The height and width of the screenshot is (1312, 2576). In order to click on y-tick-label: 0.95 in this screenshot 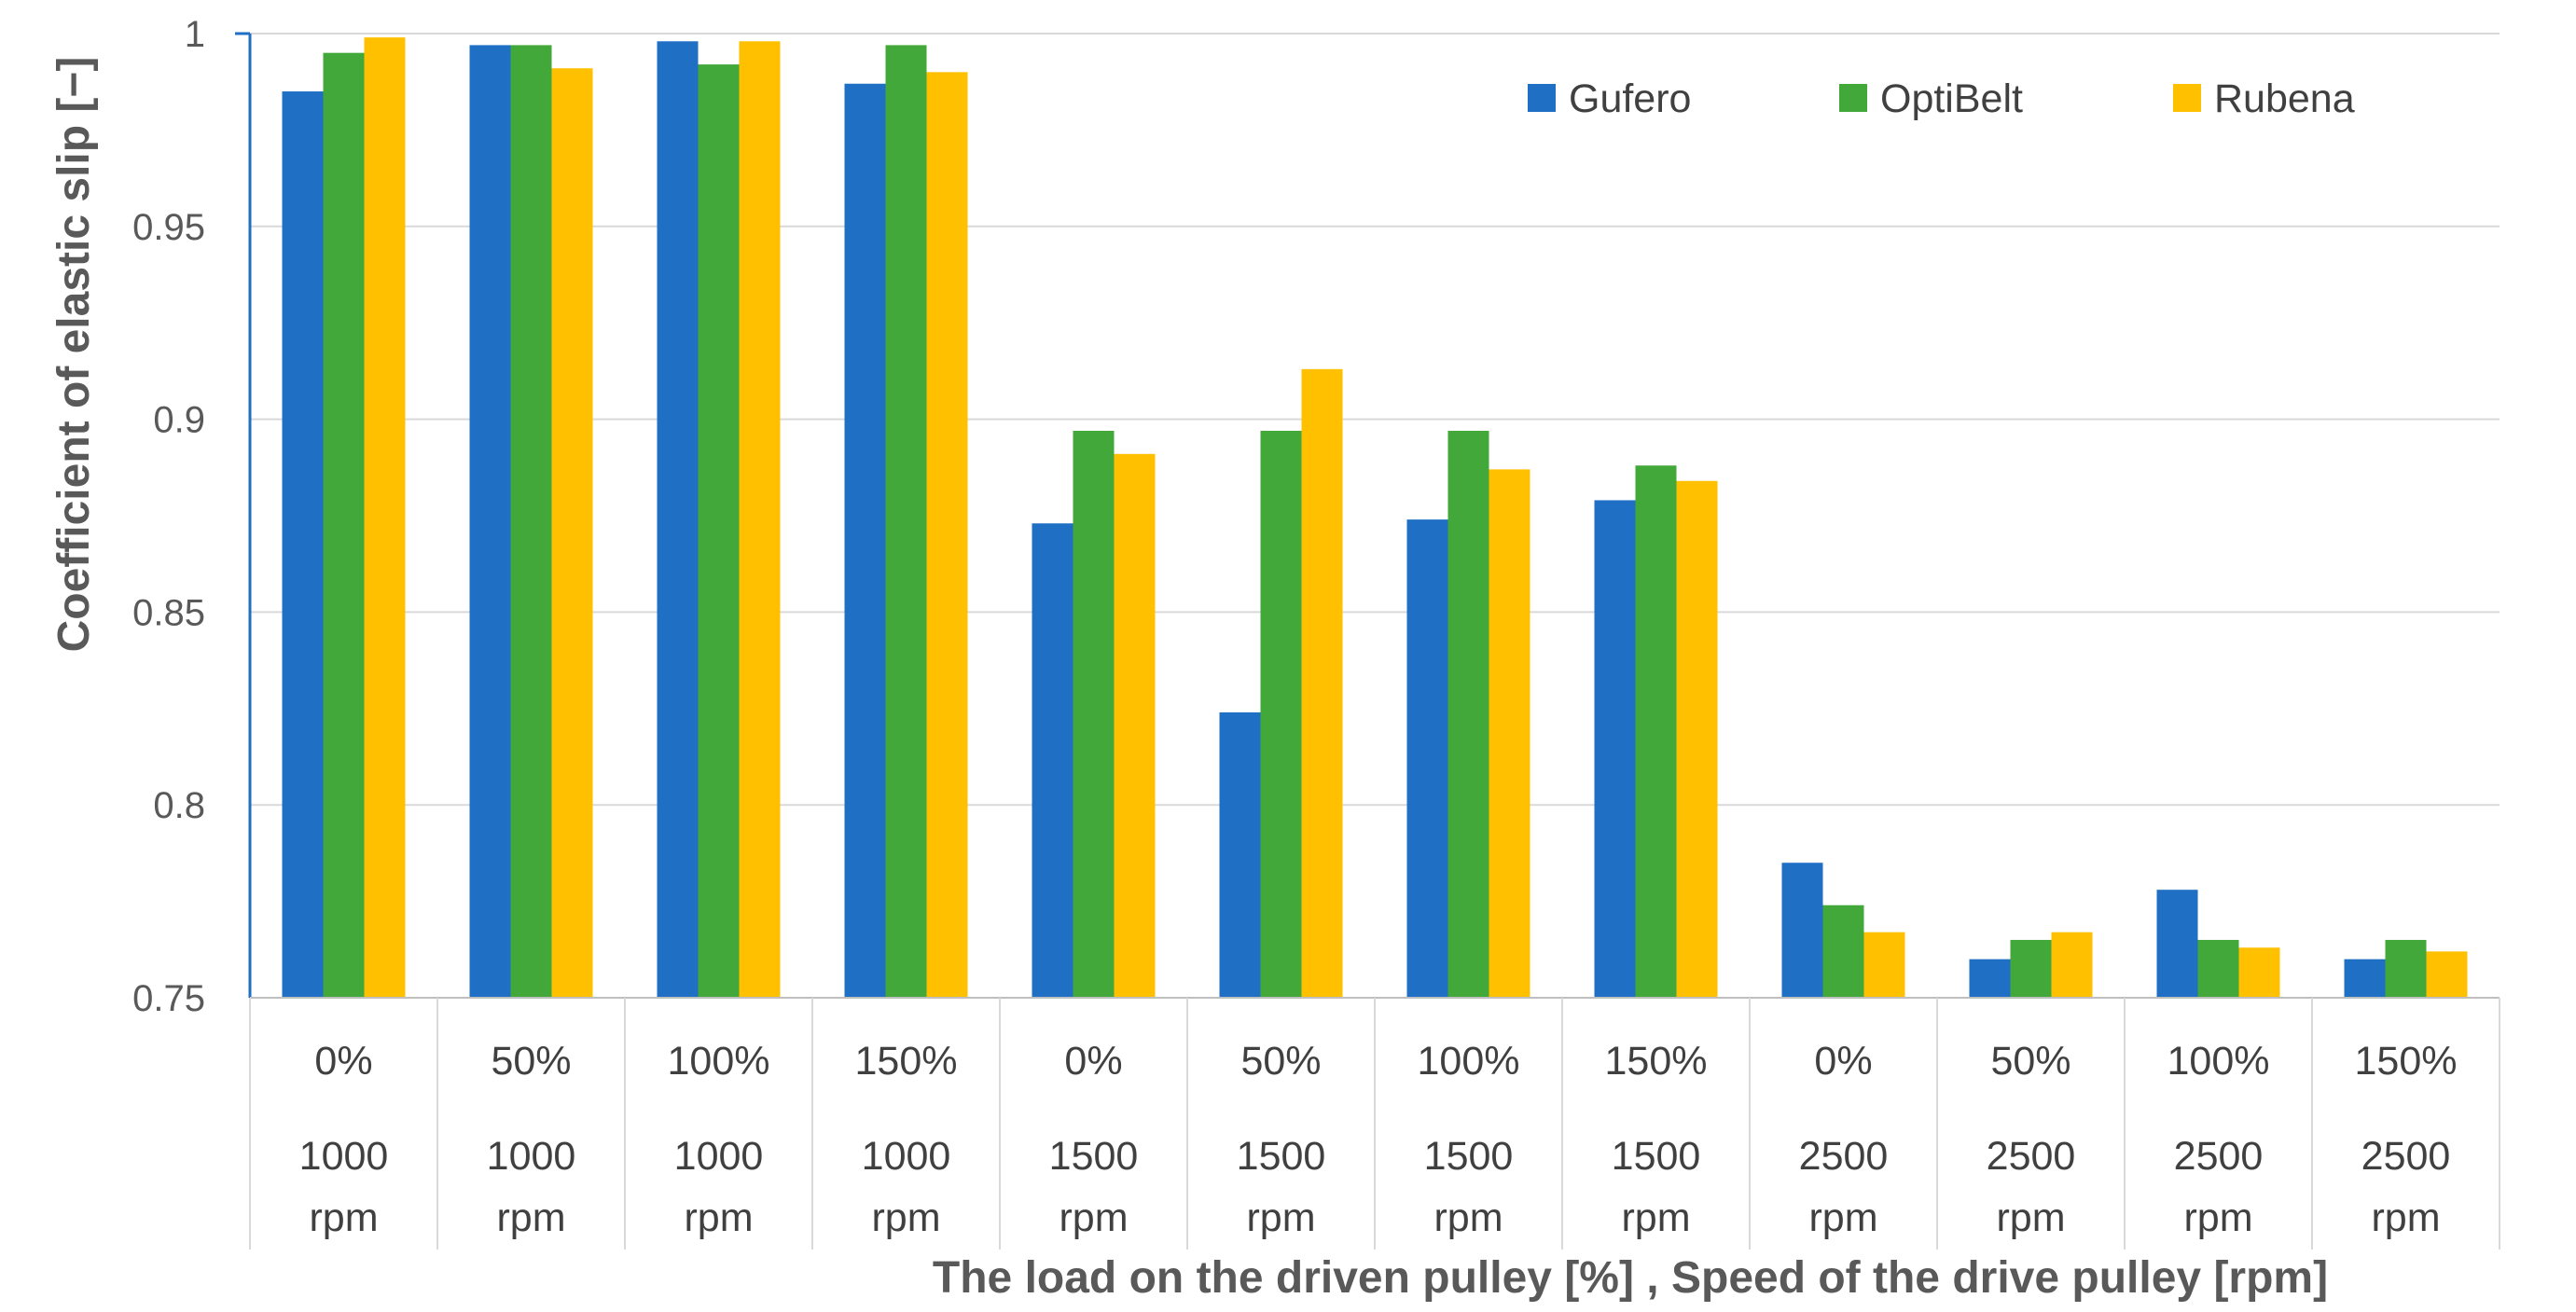, I will do `click(168, 228)`.